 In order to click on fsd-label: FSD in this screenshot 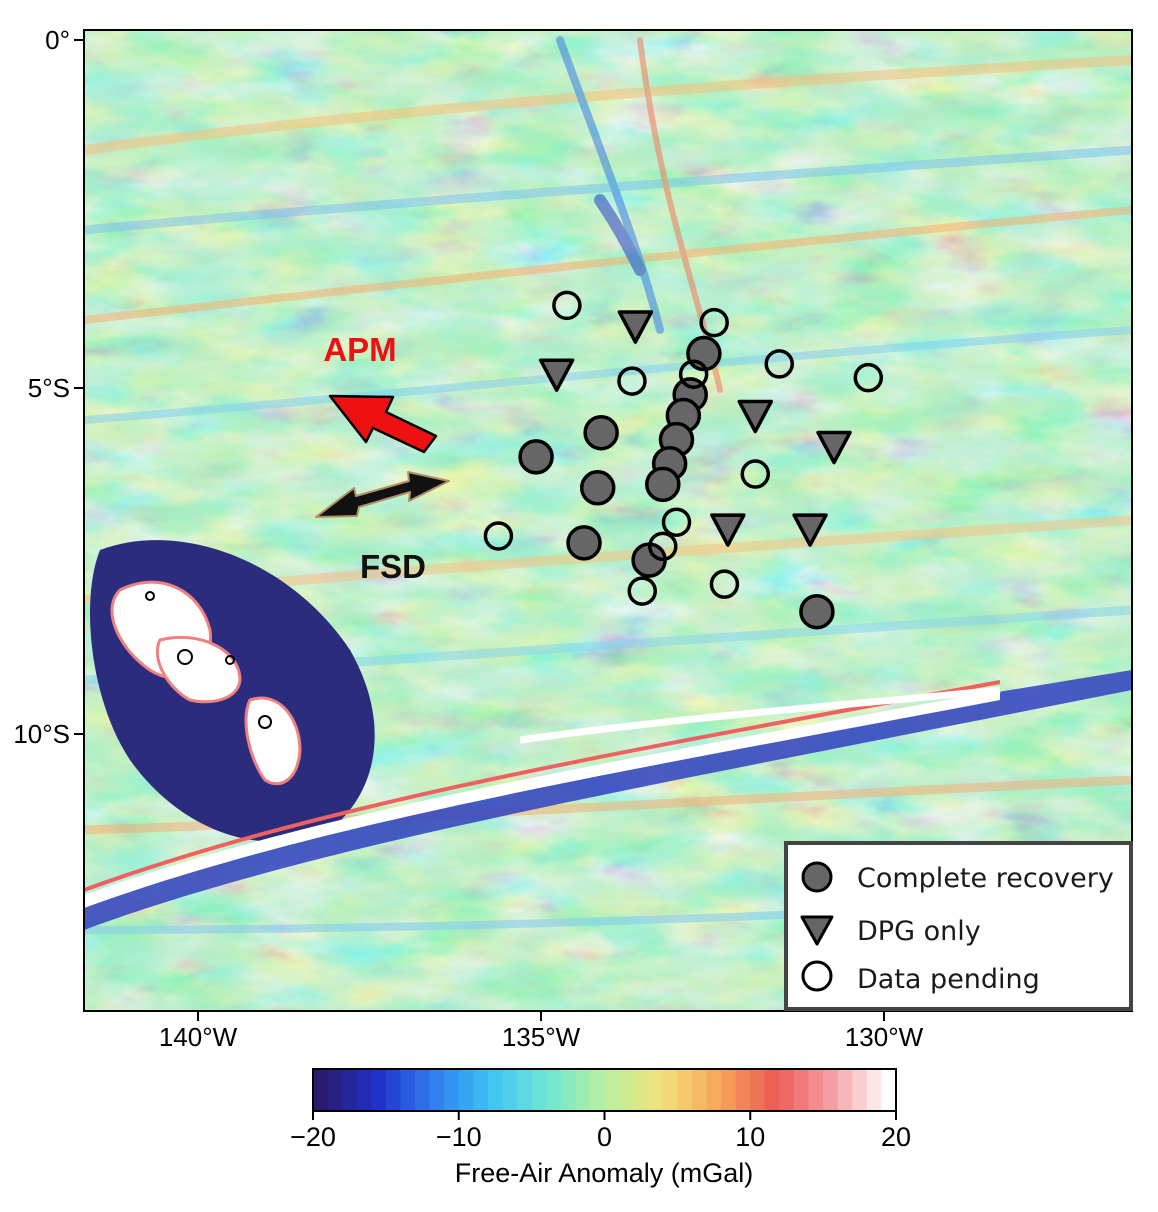, I will do `click(393, 566)`.